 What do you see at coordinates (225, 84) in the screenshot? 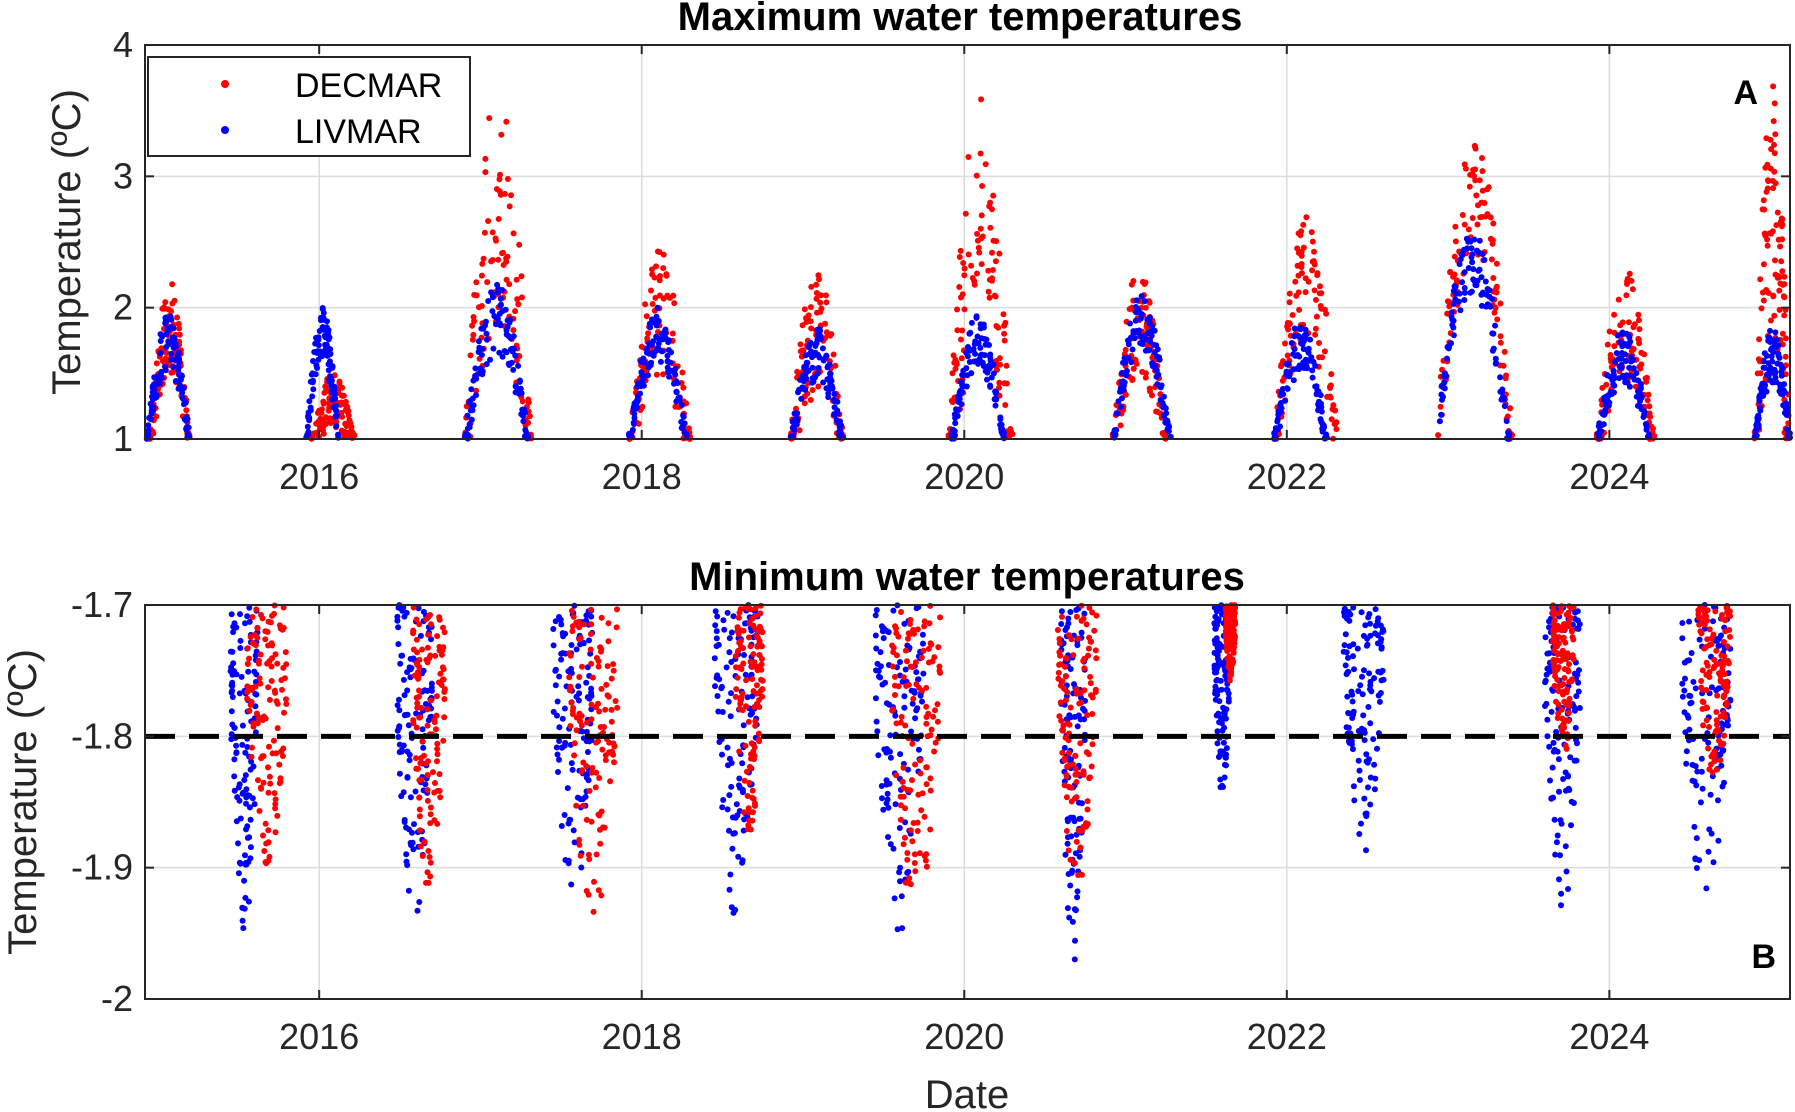
I see `legend-marker-decmar` at bounding box center [225, 84].